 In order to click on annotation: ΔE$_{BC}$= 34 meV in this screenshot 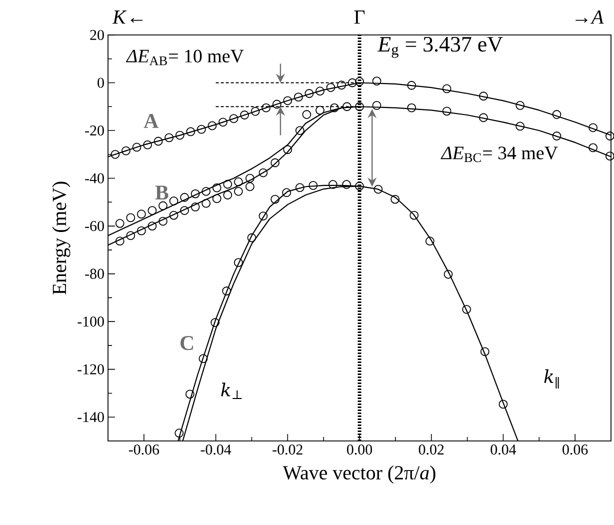, I will do `click(499, 154)`.